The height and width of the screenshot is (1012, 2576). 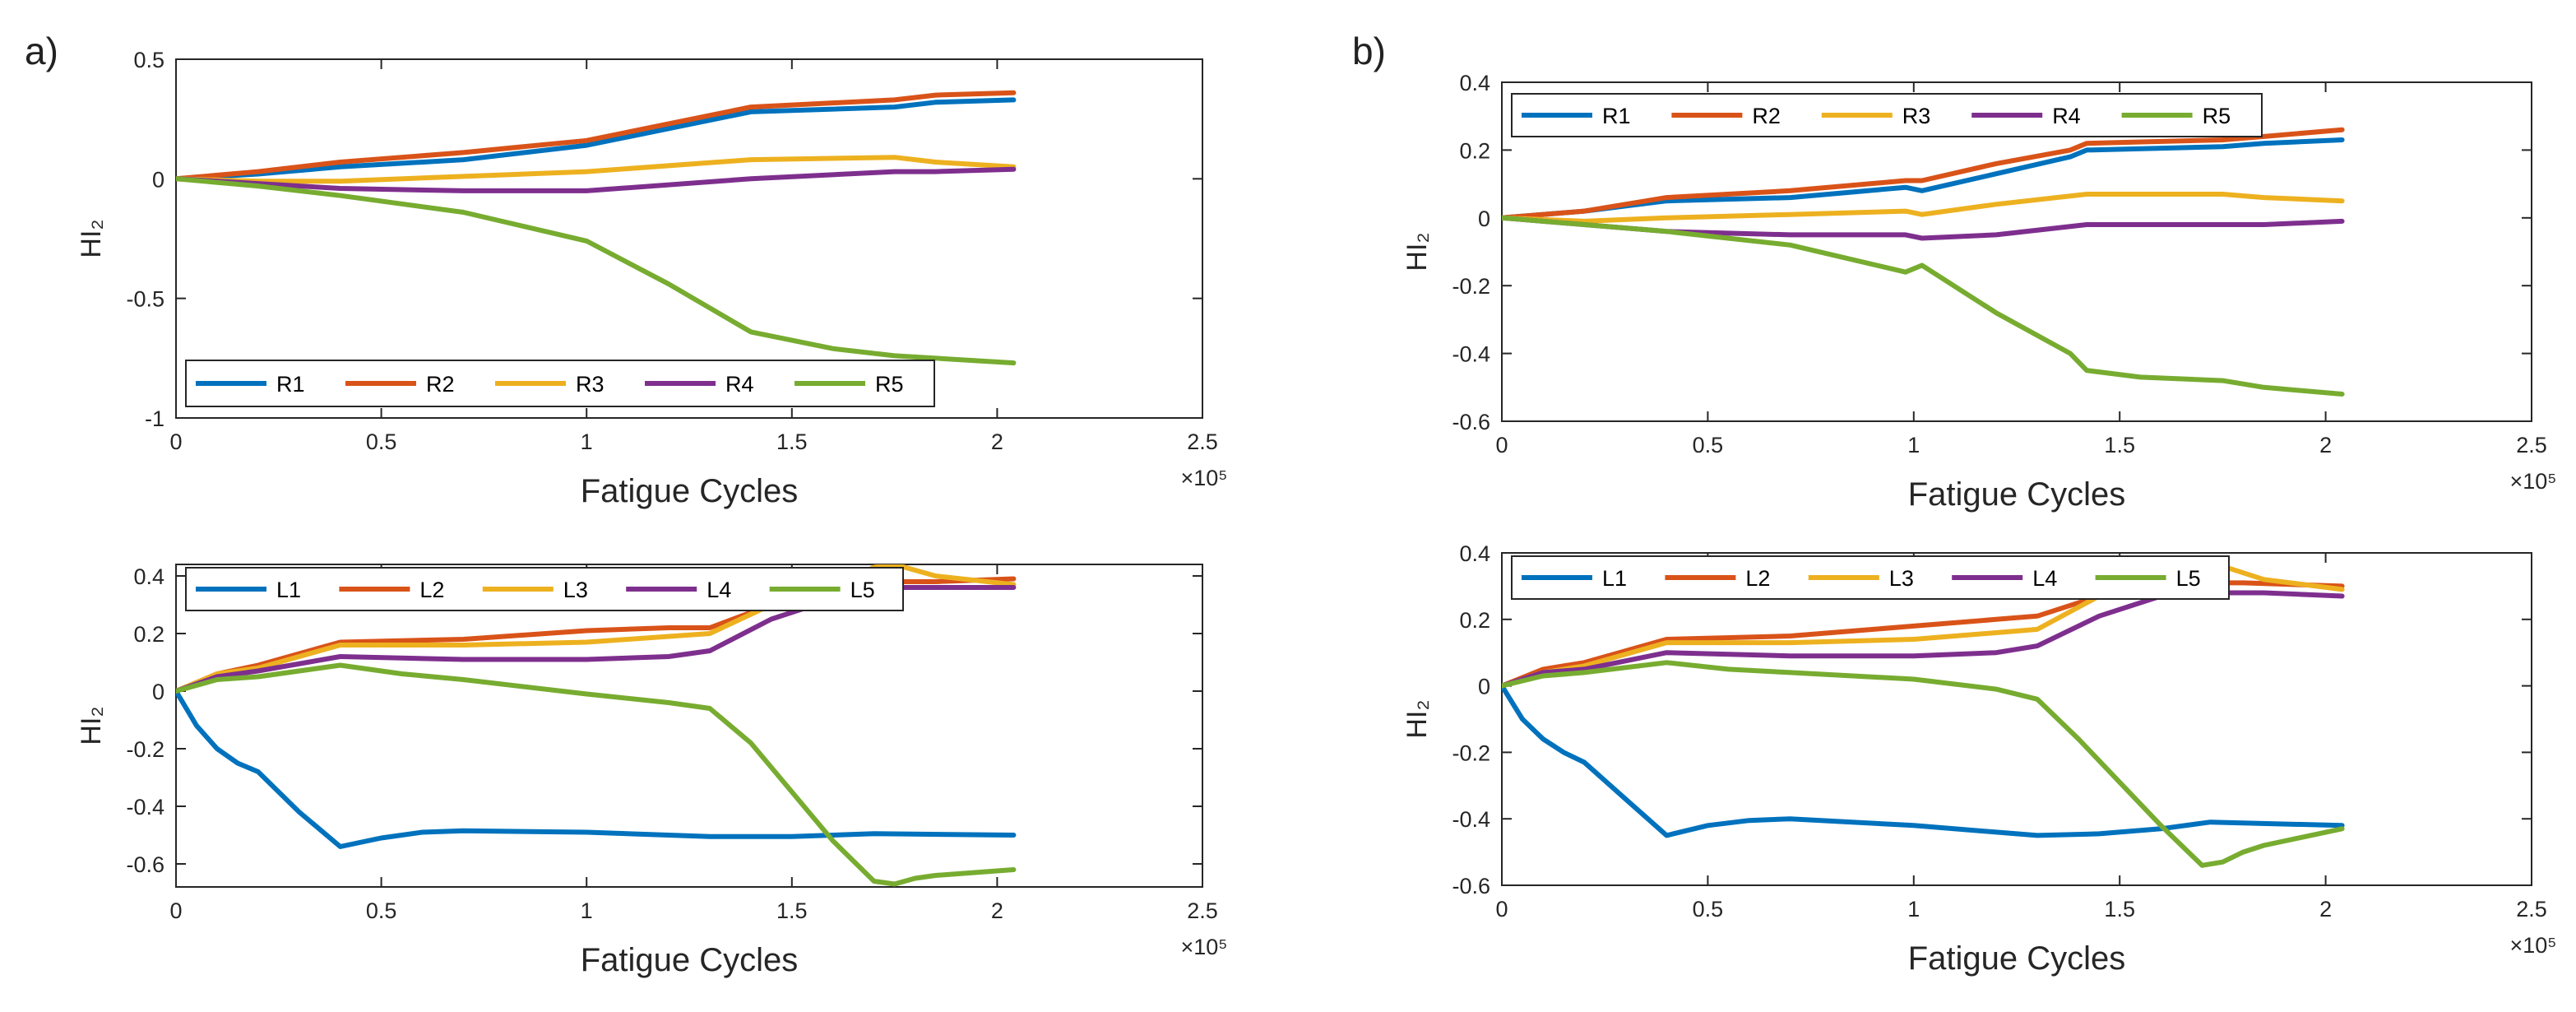 I want to click on series-line-l3, so click(x=596, y=629).